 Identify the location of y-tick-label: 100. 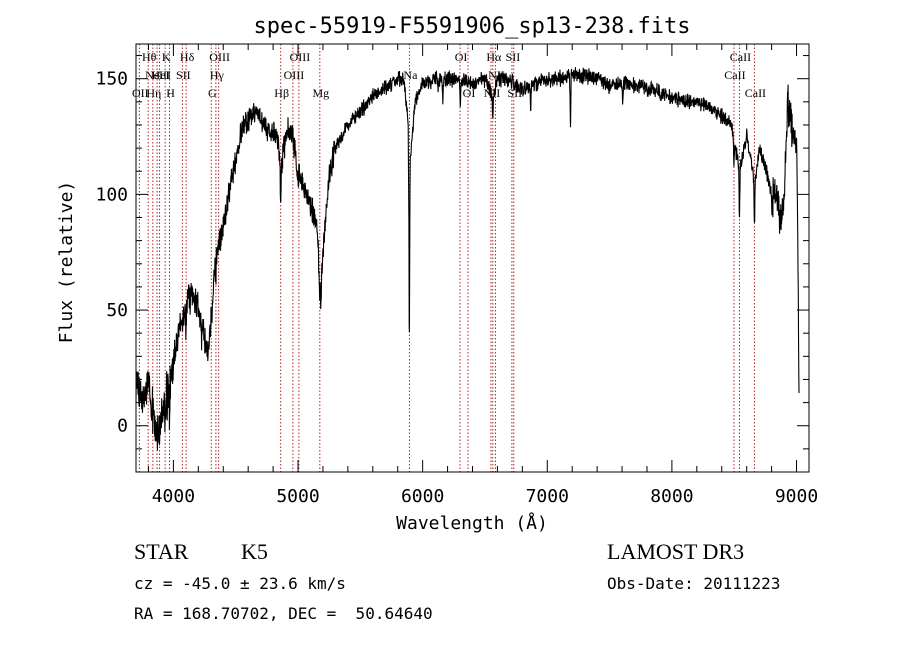
(111, 194).